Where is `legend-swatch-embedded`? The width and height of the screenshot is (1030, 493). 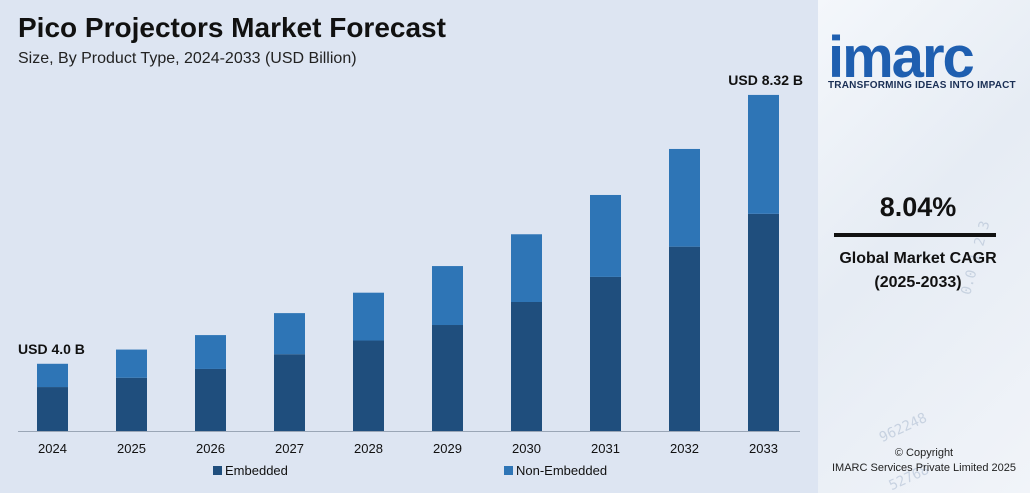 legend-swatch-embedded is located at coordinates (217, 470).